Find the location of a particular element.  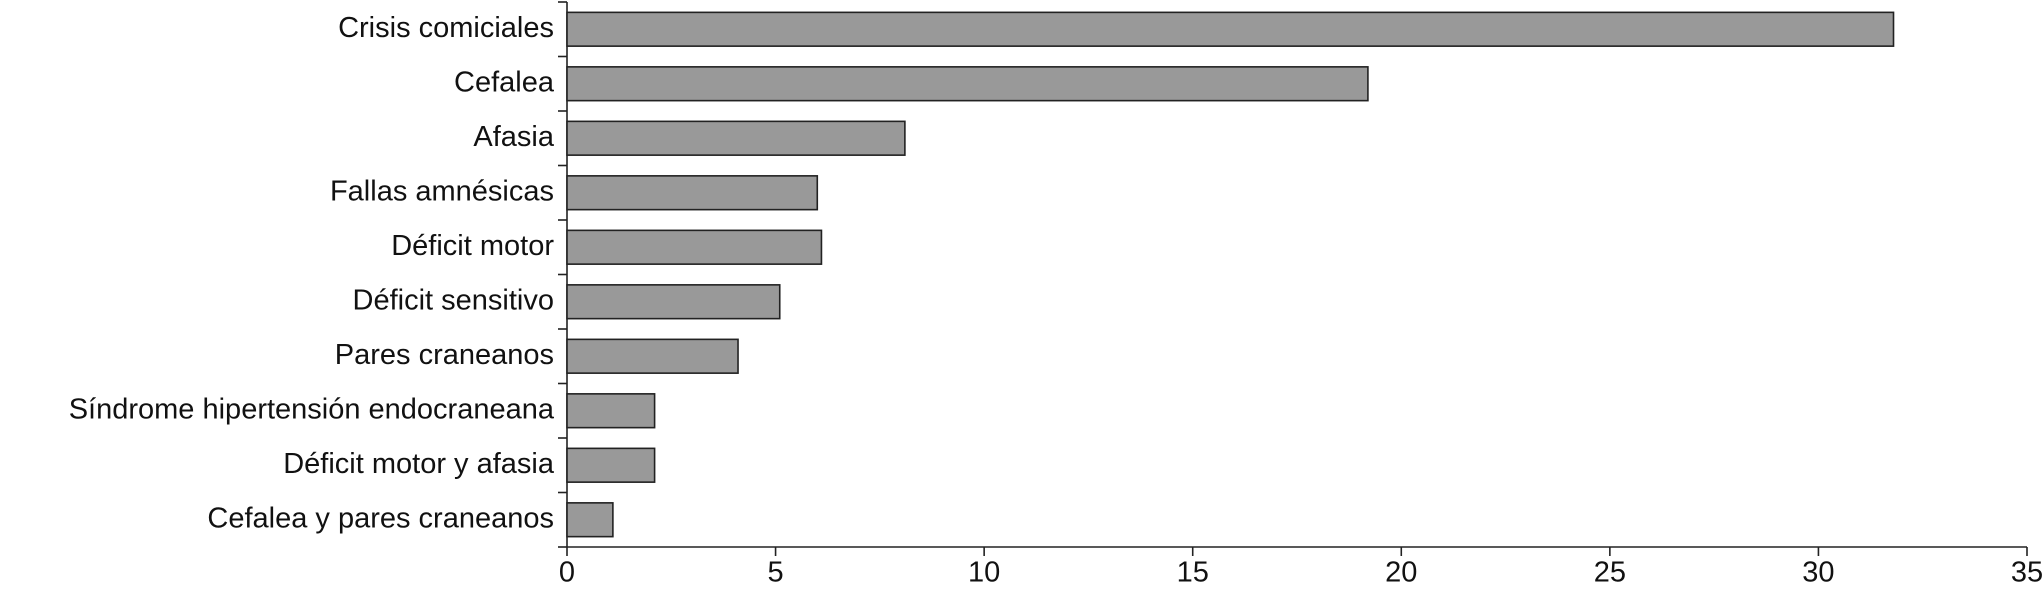

x-tick-label: 25 is located at coordinates (1610, 573).